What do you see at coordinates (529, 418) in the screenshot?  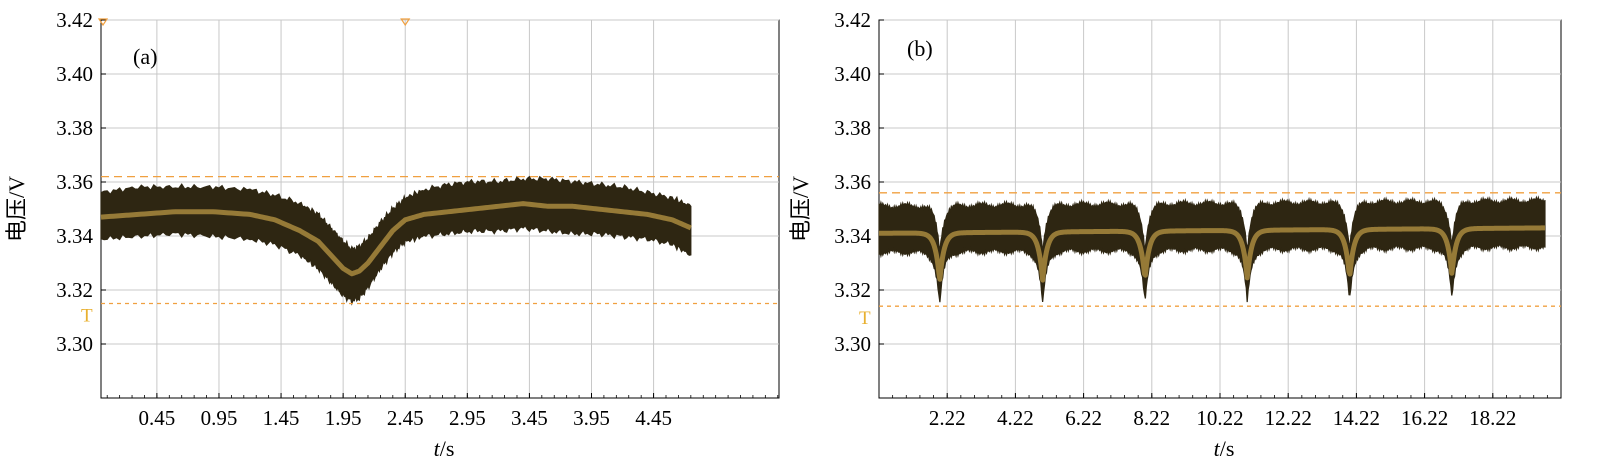 I see `x-tick-label: 3.45` at bounding box center [529, 418].